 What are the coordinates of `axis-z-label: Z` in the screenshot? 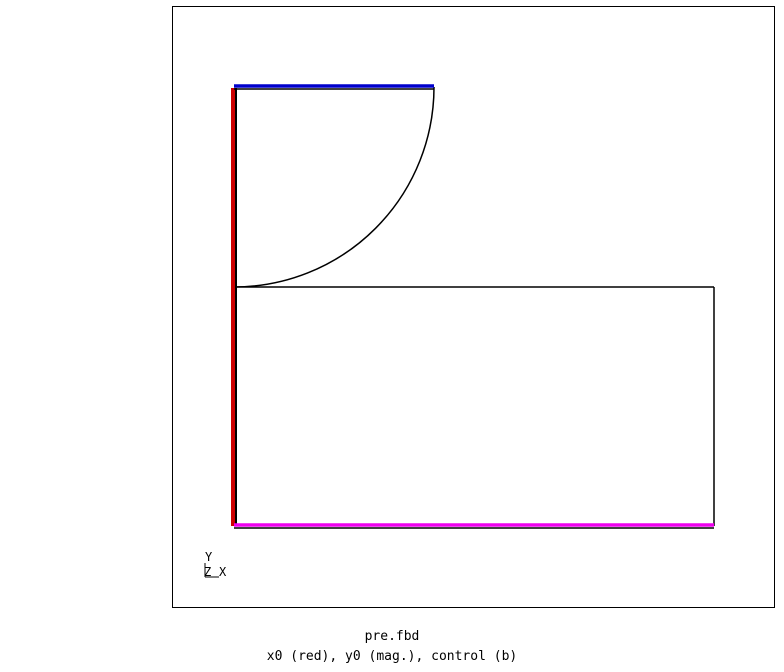 It's located at (207, 572).